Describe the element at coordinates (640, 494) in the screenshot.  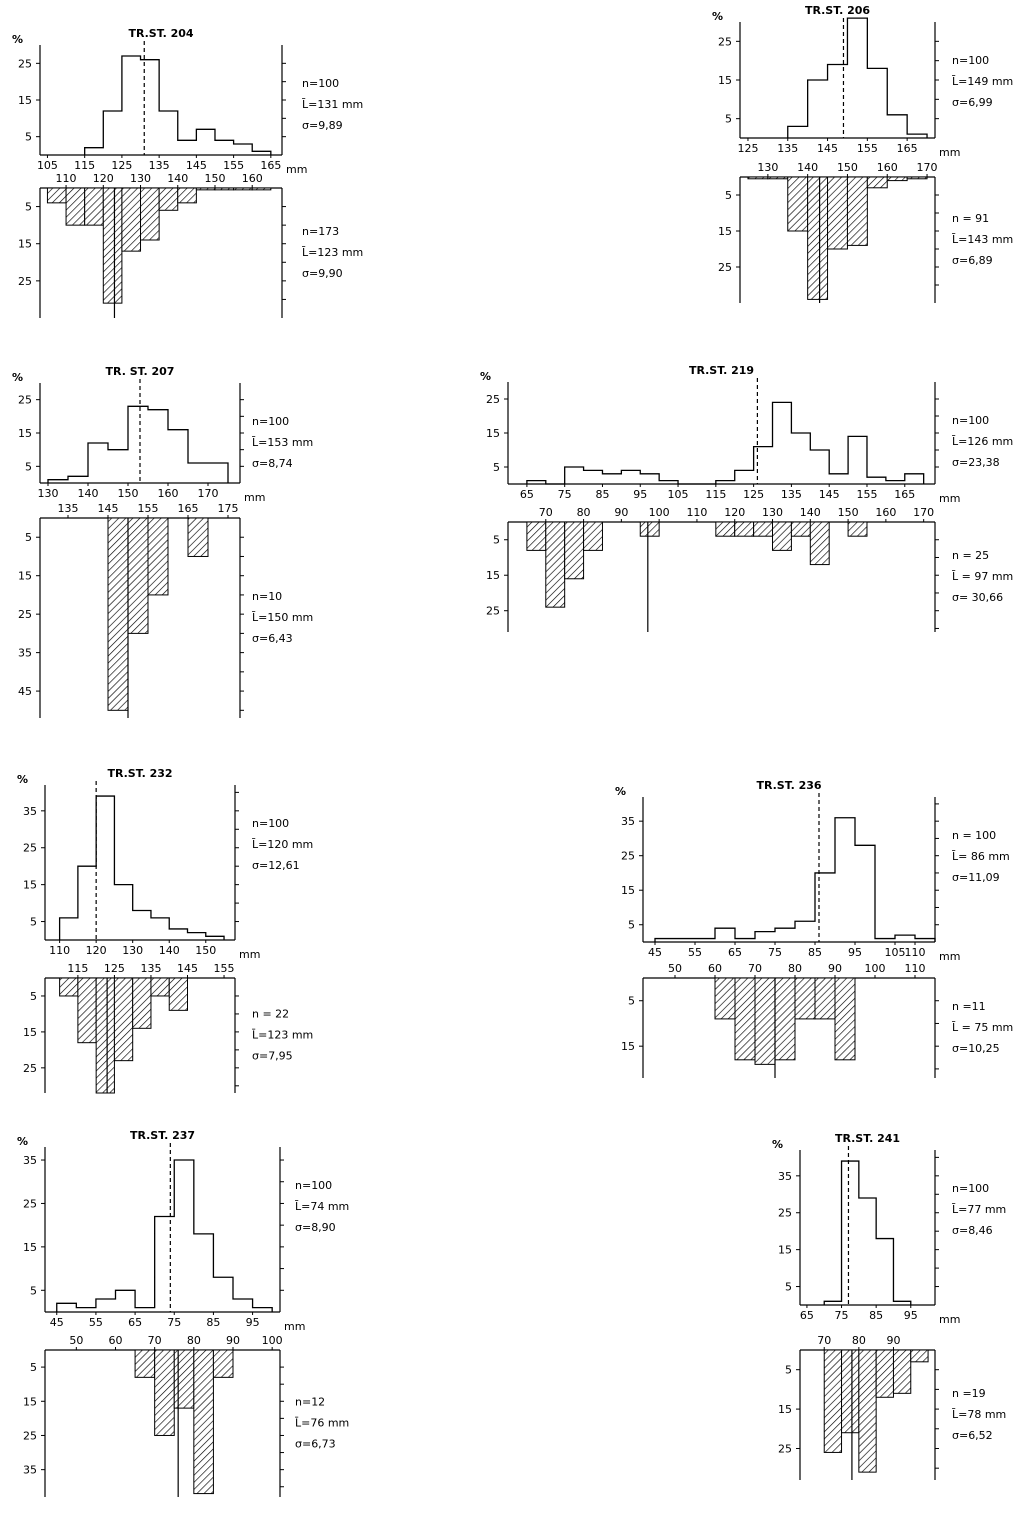
I see `x-tick-label: 95` at that location.